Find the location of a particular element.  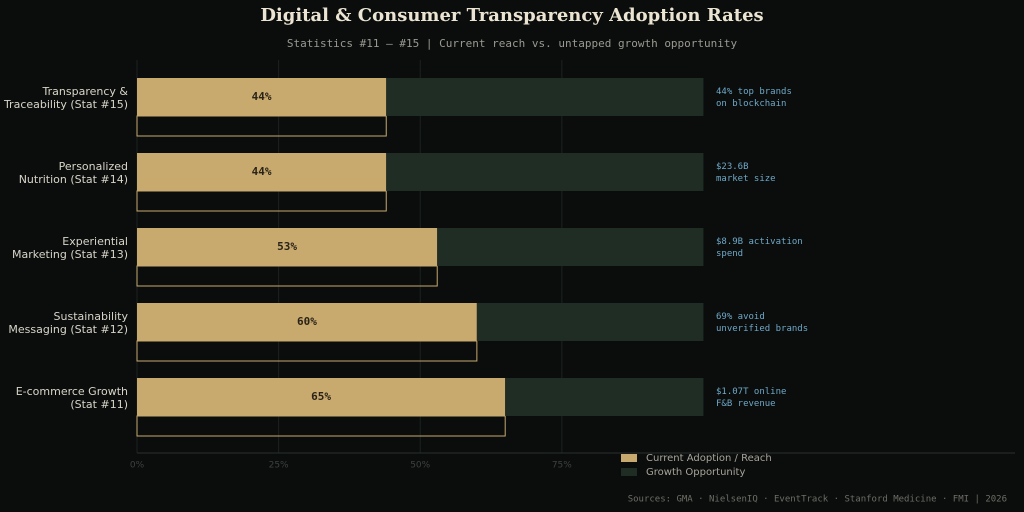

category-line: Transparency & is located at coordinates (85, 91).